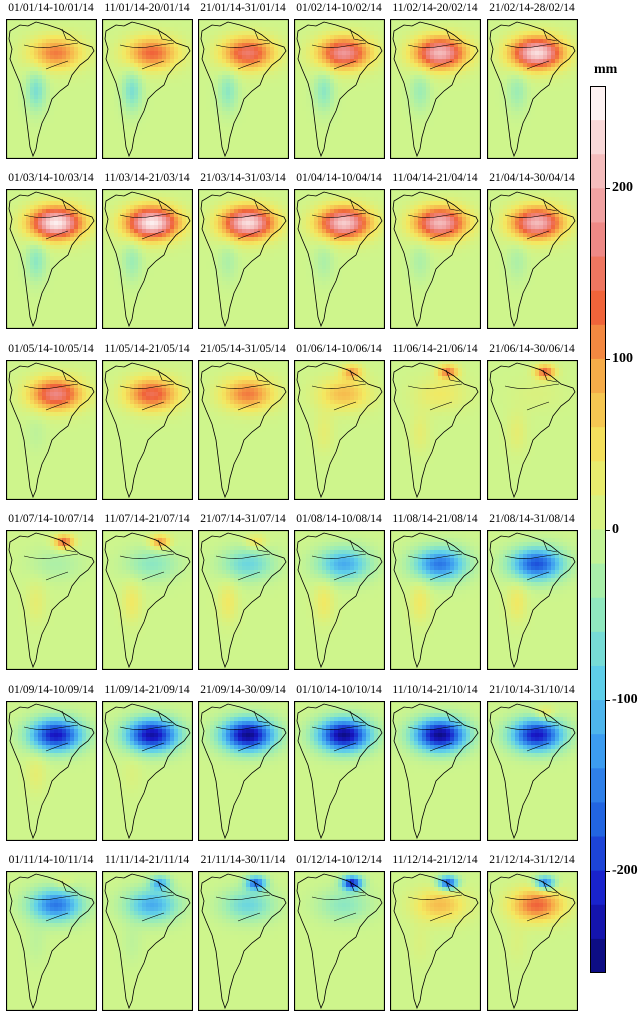 Image resolution: width=643 pixels, height=1014 pixels. I want to click on map-panel: 21/12/14-31/12/14, so click(532, 934).